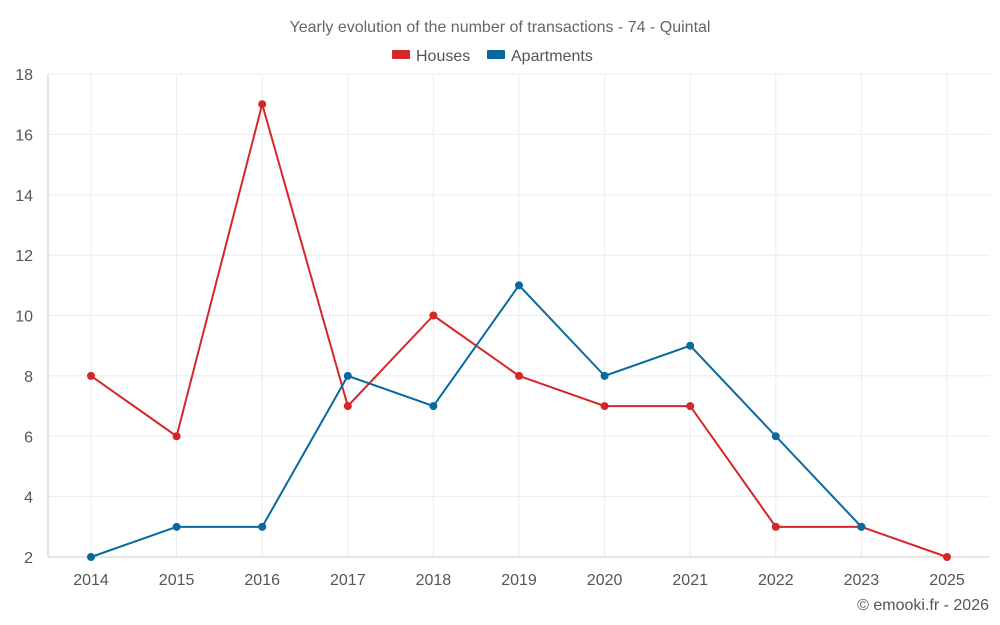  I want to click on x-tick-label: 2018, so click(434, 580).